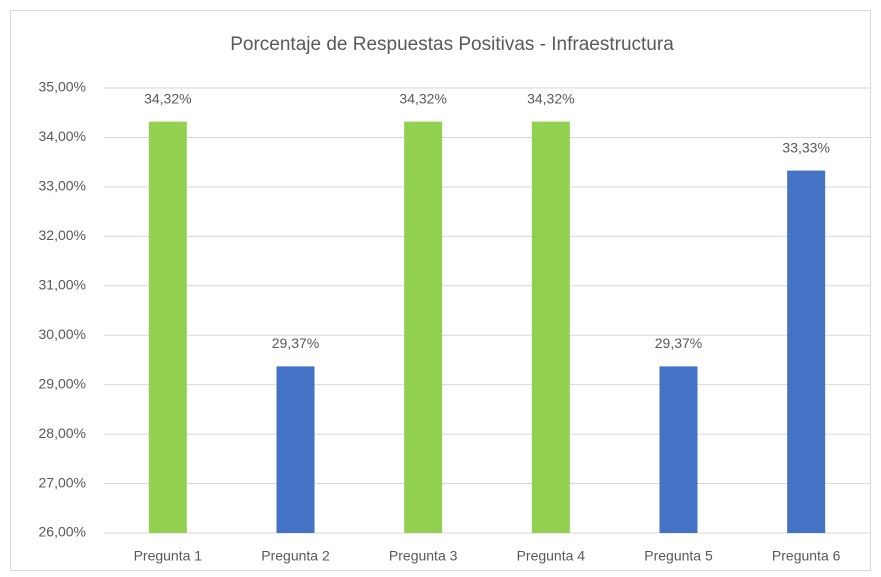 The image size is (881, 577). What do you see at coordinates (423, 556) in the screenshot?
I see `x-tick-label: Pregunta 3` at bounding box center [423, 556].